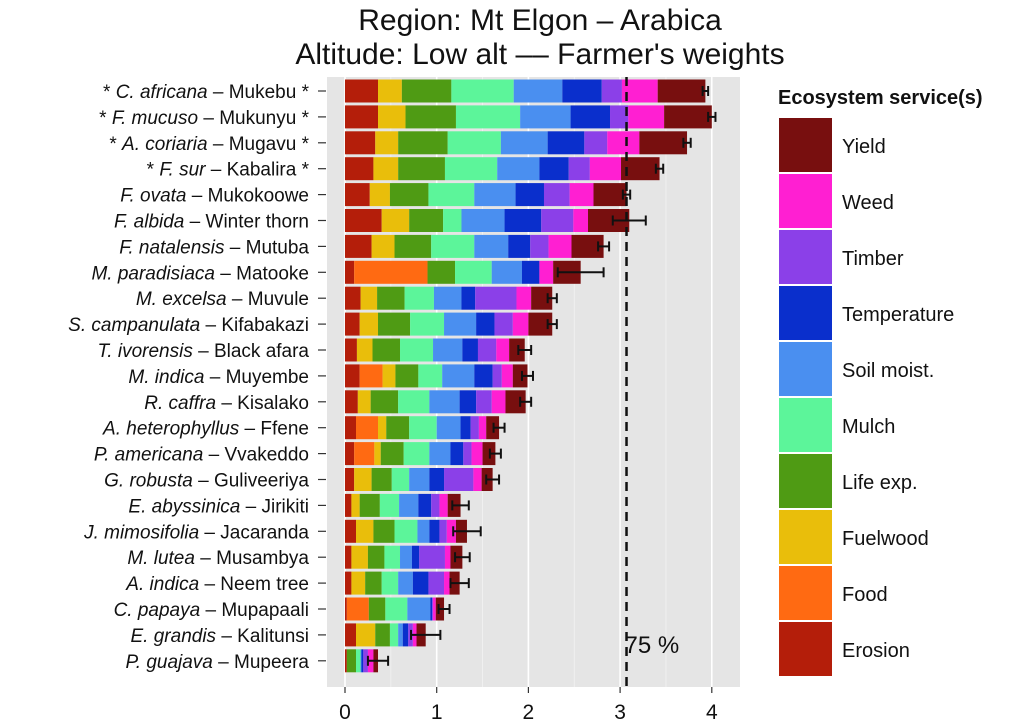 The height and width of the screenshot is (725, 1027). Describe the element at coordinates (528, 705) in the screenshot. I see `x-axis: 0 1 2 3 4` at that location.